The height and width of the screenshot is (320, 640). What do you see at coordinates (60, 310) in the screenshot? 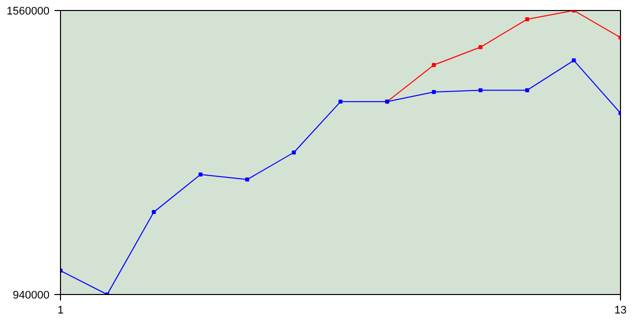
I see `x-tick-label: 1` at bounding box center [60, 310].